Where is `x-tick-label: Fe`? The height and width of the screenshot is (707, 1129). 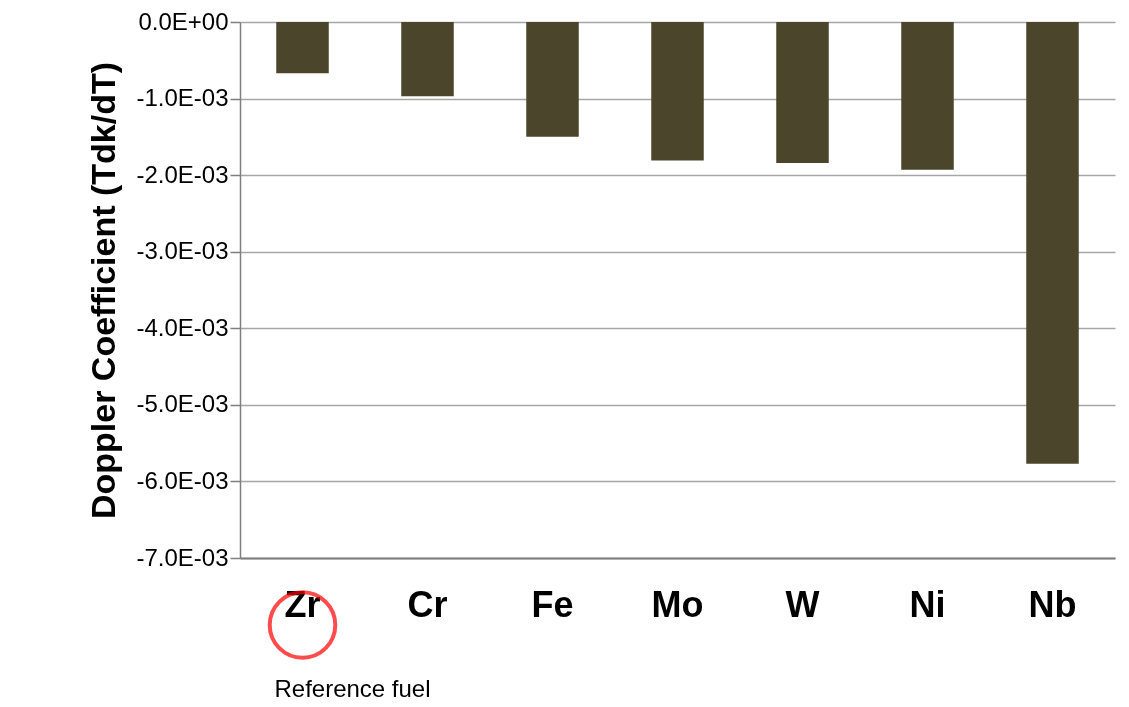 x-tick-label: Fe is located at coordinates (552, 604).